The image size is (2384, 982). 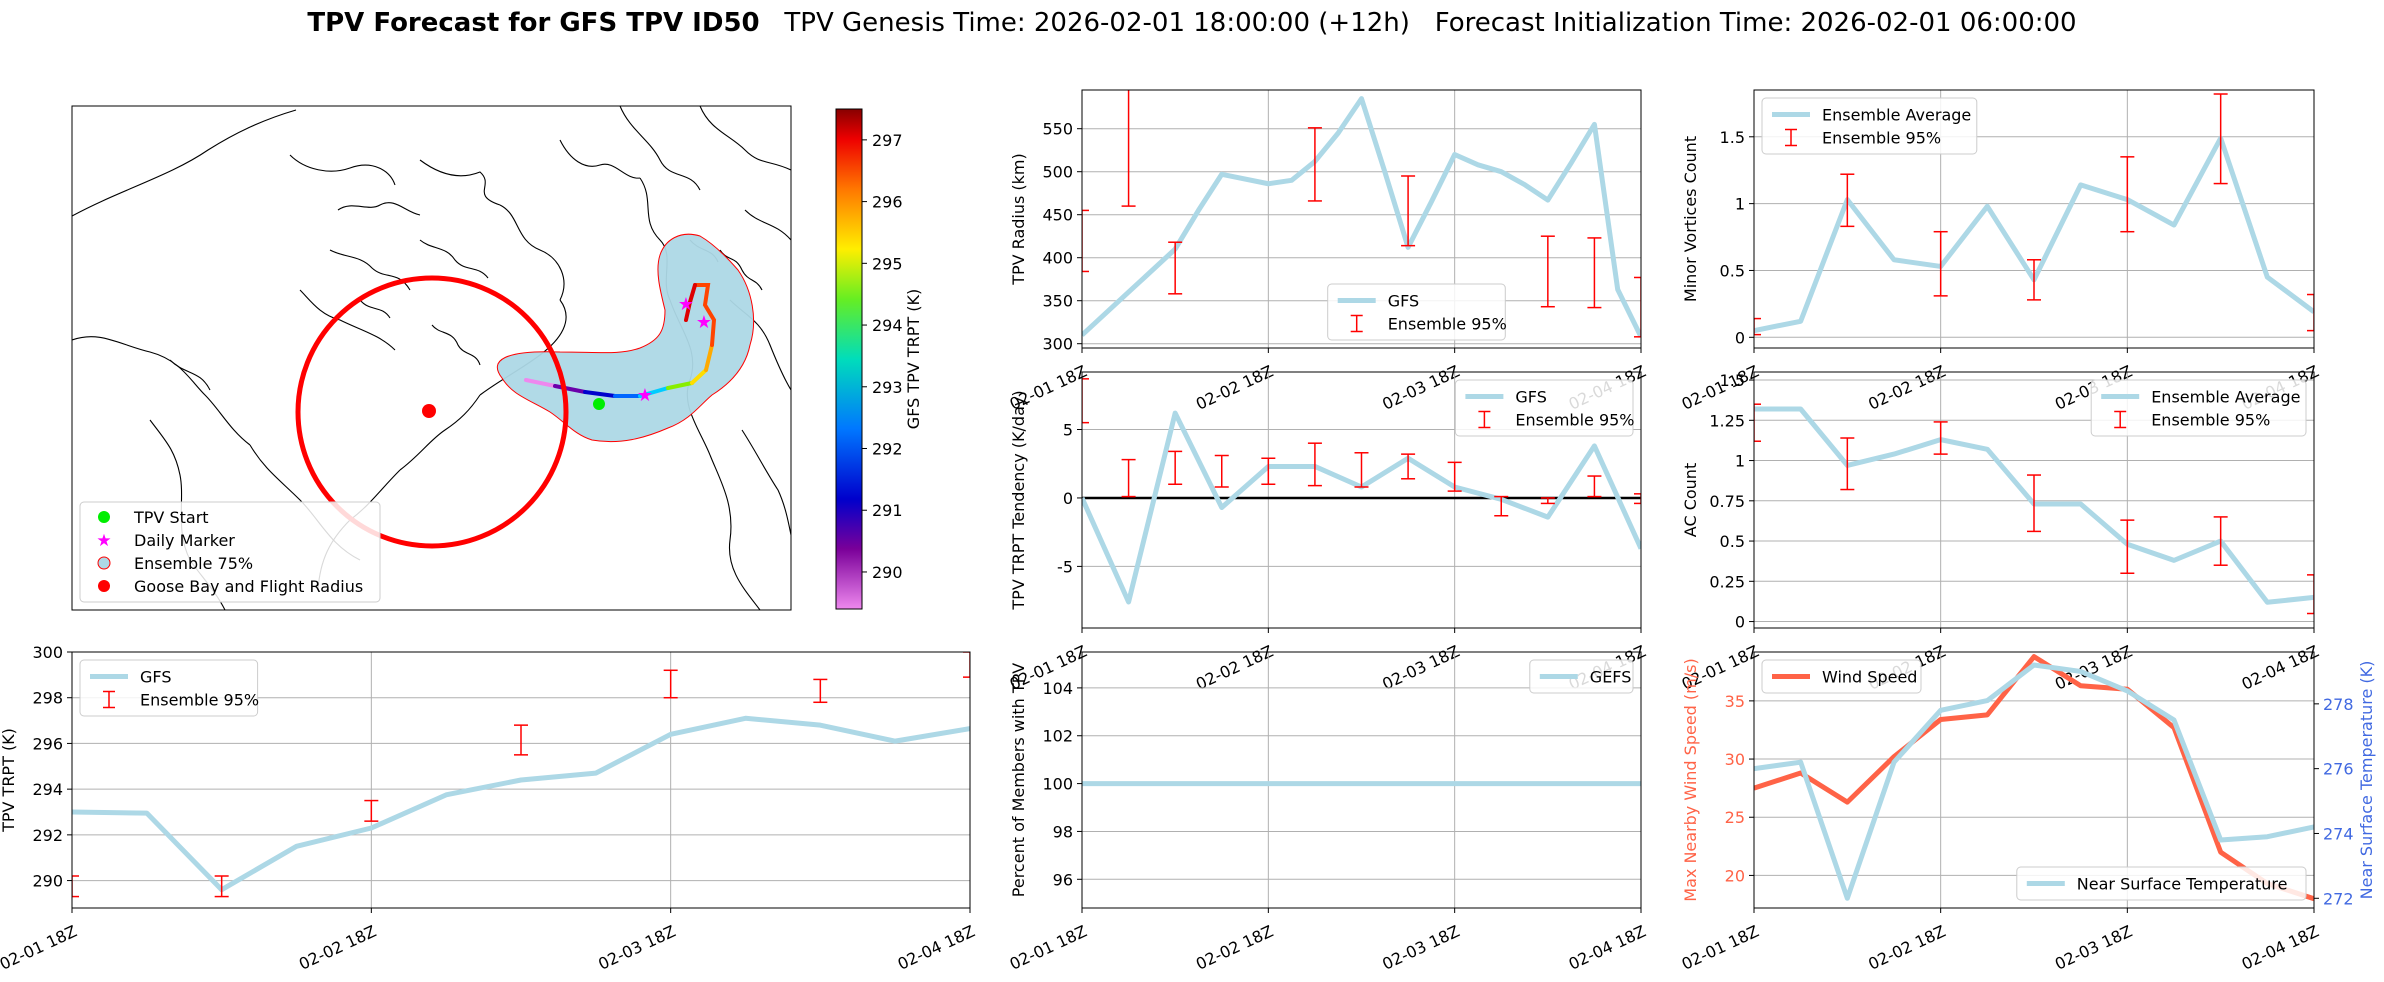 What do you see at coordinates (1740, 337) in the screenshot?
I see `y-tick-label: 0` at bounding box center [1740, 337].